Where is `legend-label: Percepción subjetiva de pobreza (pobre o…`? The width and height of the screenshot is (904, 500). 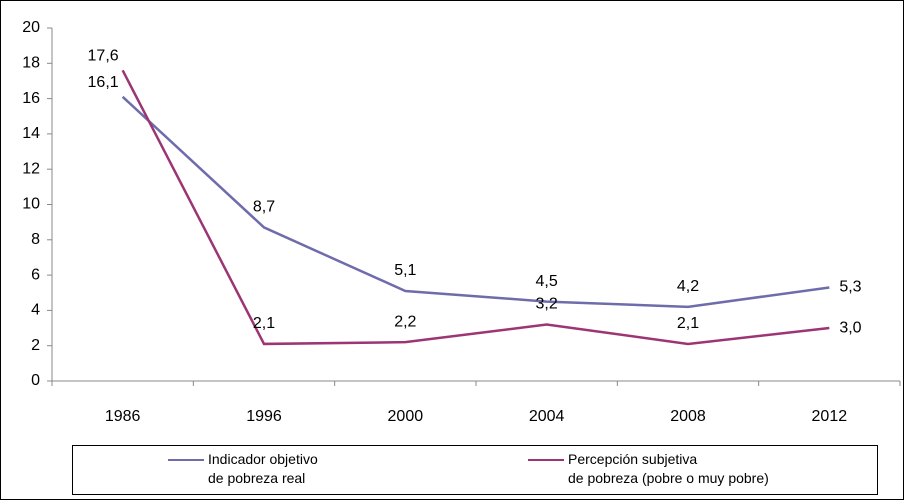 legend-label: Percepción subjetiva de pobreza (pobre o… is located at coordinates (668, 468).